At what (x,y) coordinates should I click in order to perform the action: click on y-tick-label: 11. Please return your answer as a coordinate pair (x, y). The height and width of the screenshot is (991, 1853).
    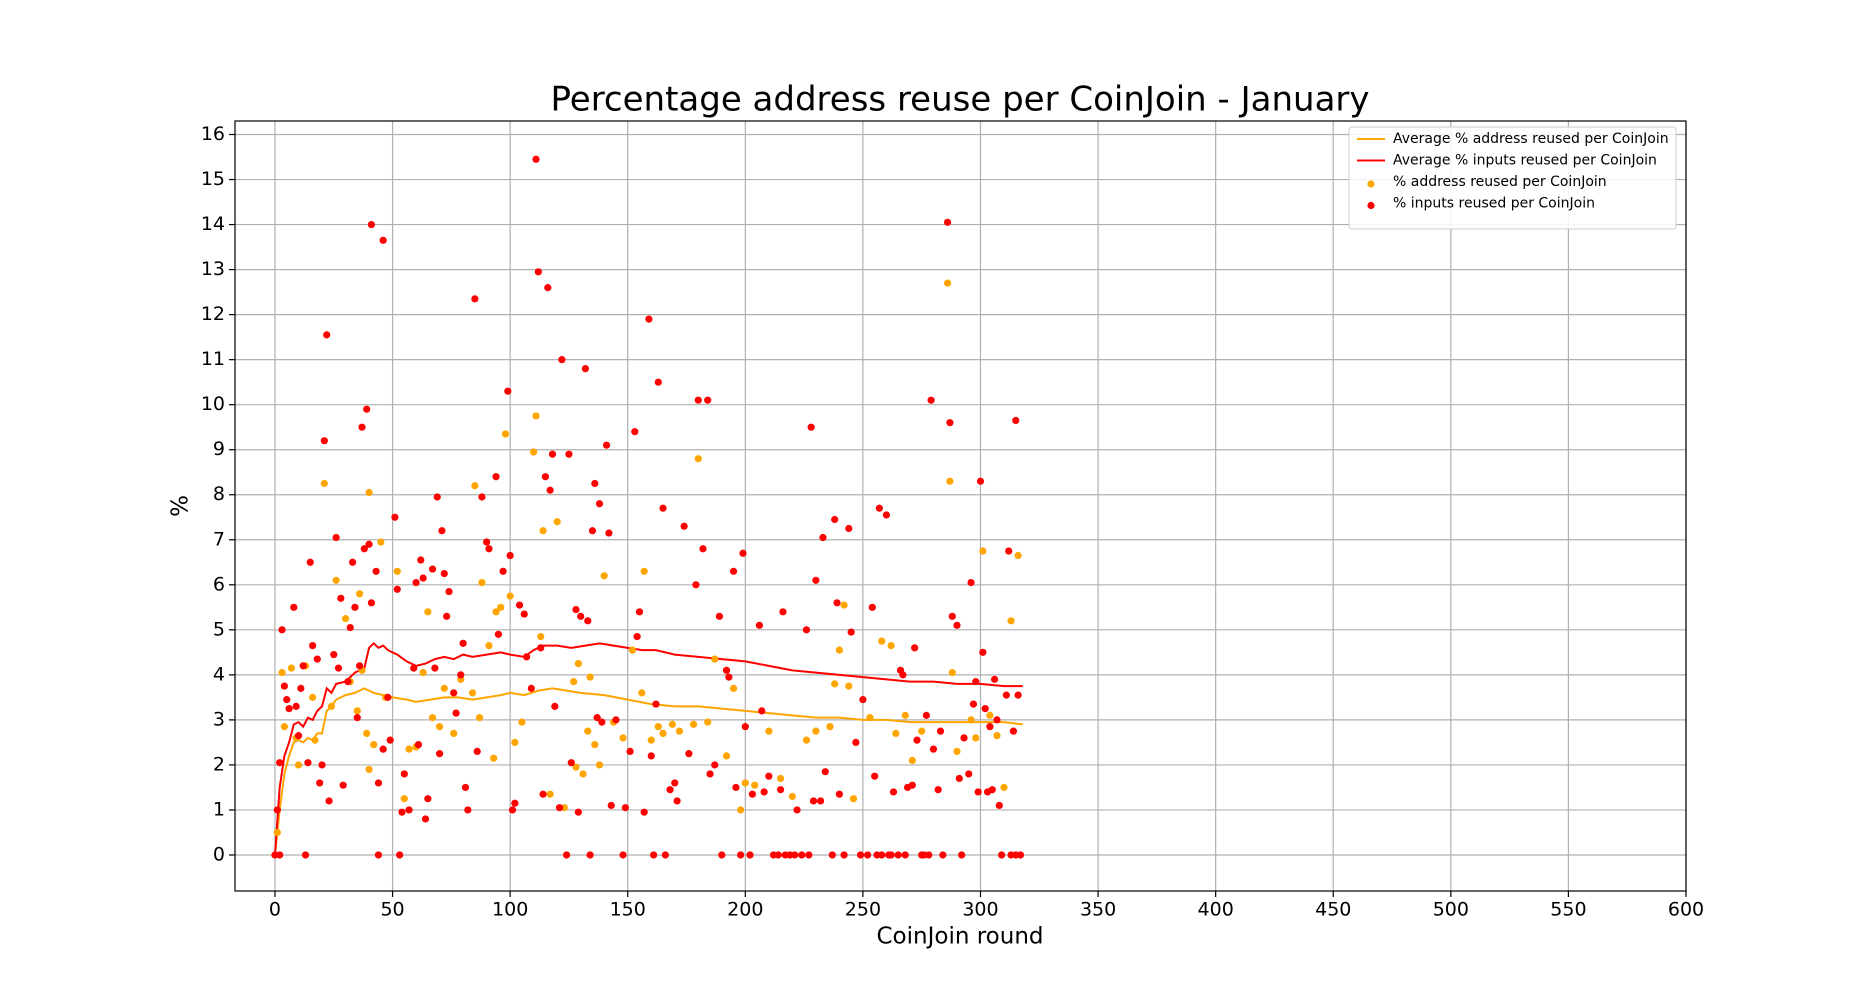
    Looking at the image, I should click on (213, 359).